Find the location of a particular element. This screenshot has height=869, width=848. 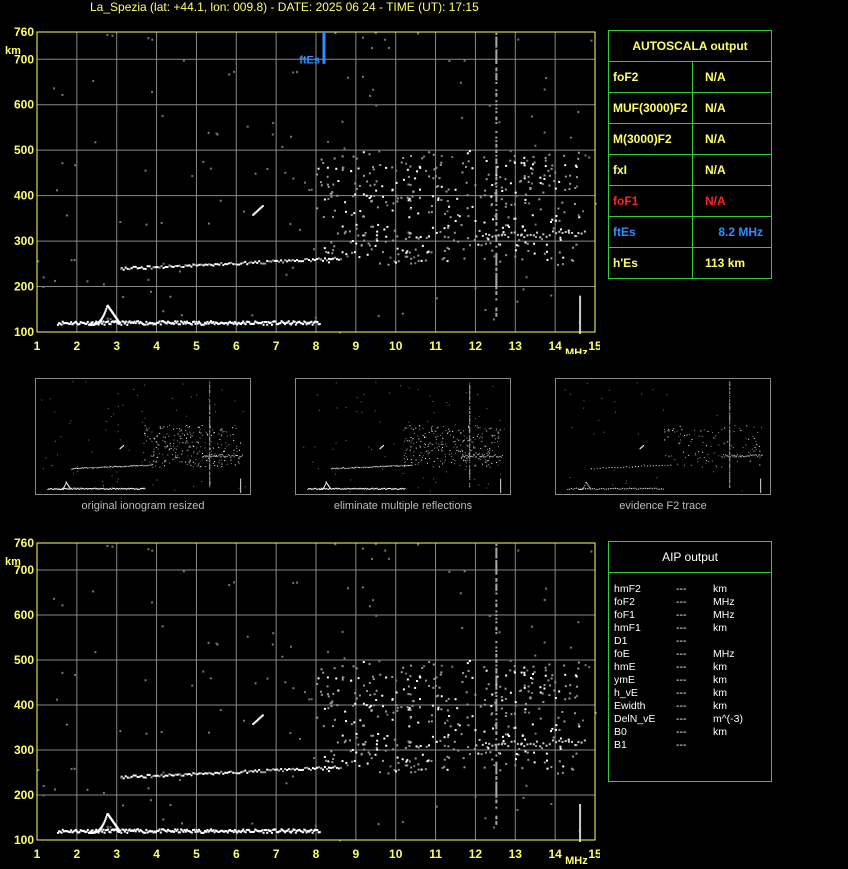

y-tick-label: 400 is located at coordinates (24, 705).